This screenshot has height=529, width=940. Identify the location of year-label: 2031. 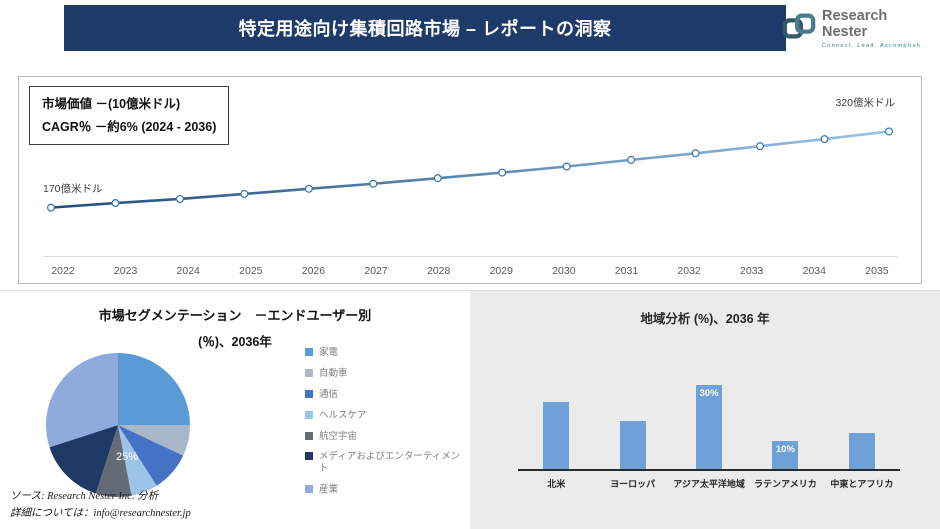
(626, 271).